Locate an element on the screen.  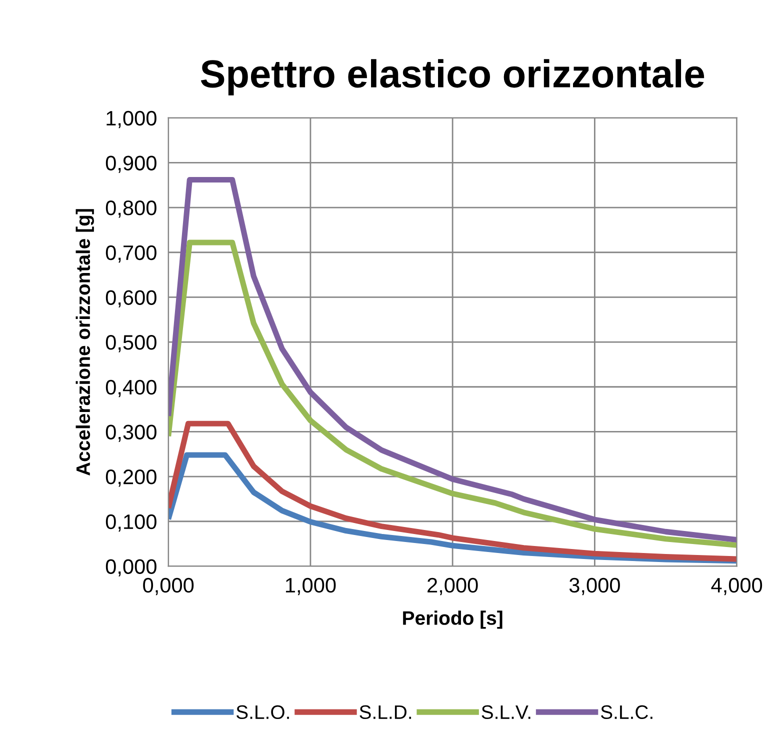
y-axis-title: Accelerazione orizzontale [g] is located at coordinates (85, 342).